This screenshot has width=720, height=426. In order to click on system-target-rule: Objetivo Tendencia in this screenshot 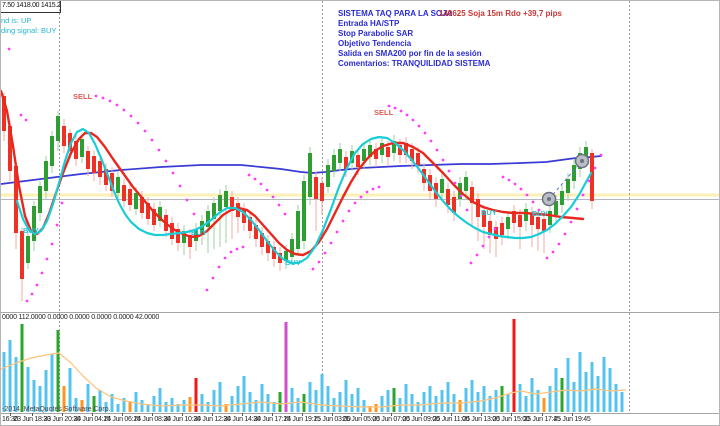, I will do `click(375, 43)`.